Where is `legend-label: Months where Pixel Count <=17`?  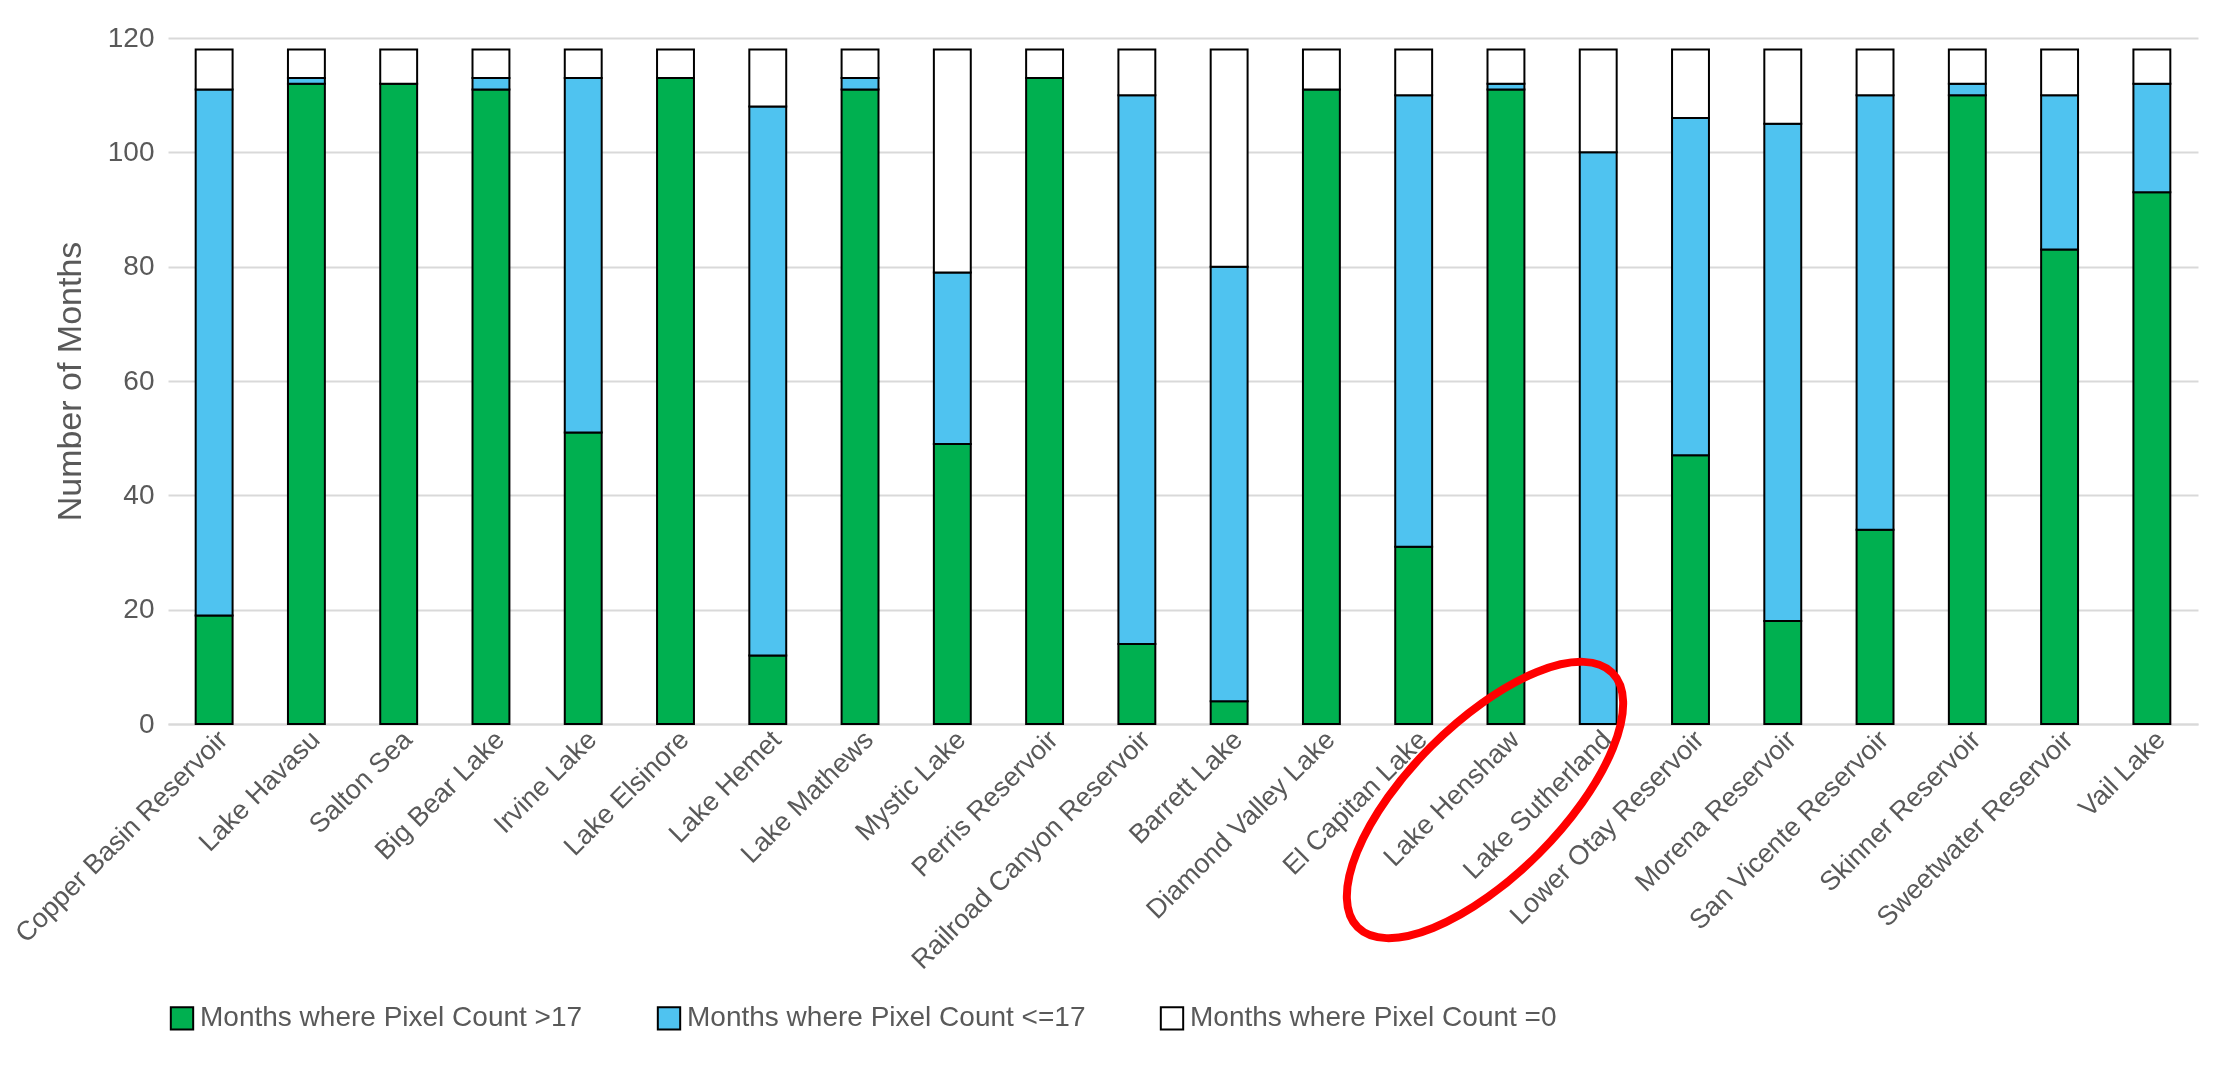
legend-label: Months where Pixel Count <=17 is located at coordinates (886, 1017).